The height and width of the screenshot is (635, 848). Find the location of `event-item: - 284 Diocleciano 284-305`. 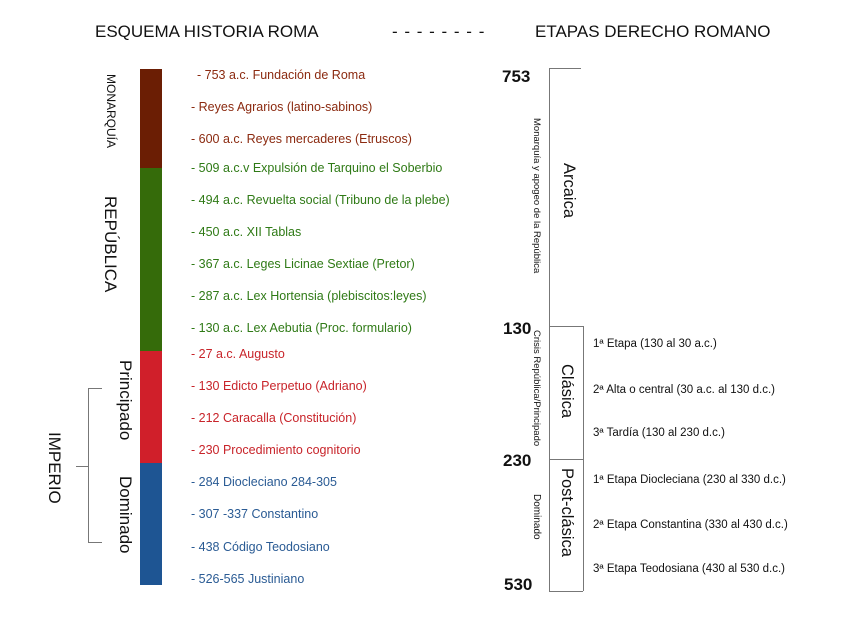

event-item: - 284 Diocleciano 284-305 is located at coordinates (264, 482).